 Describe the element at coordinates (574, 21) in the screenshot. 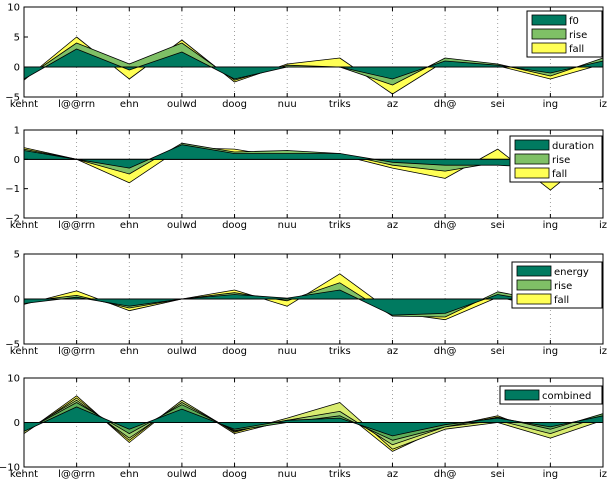

I see `legend-label-f0: f0` at that location.